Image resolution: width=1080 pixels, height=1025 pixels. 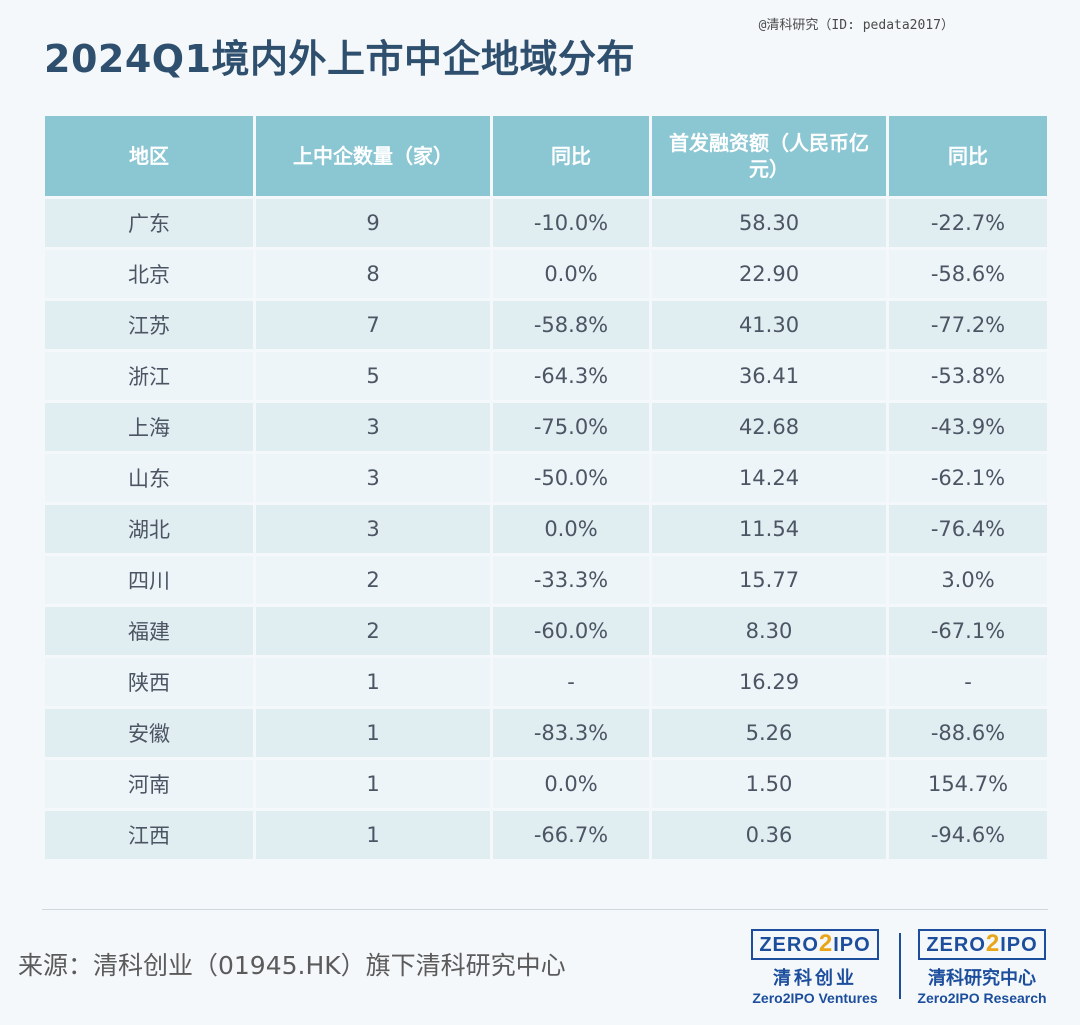 I want to click on cell-yoy-financing: -76.4%, so click(x=968, y=529).